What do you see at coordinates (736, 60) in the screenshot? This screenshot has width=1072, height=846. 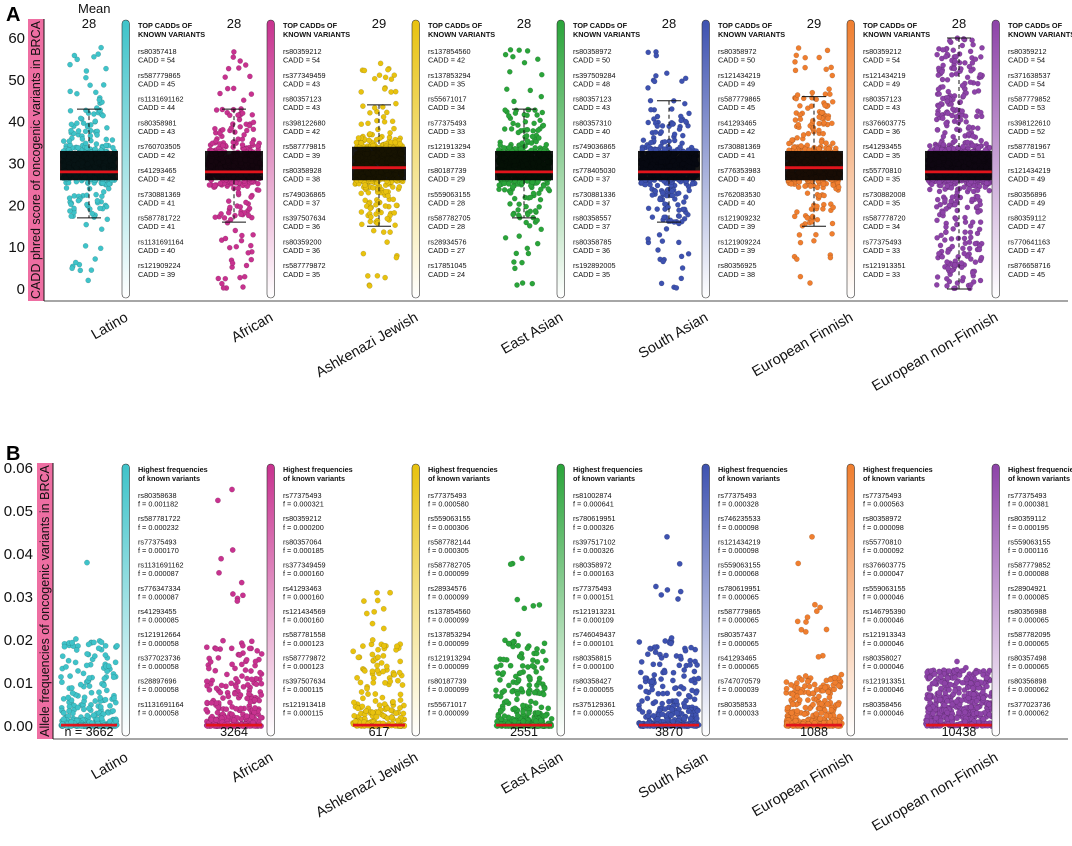 I see `variant-value: CADD = 50` at bounding box center [736, 60].